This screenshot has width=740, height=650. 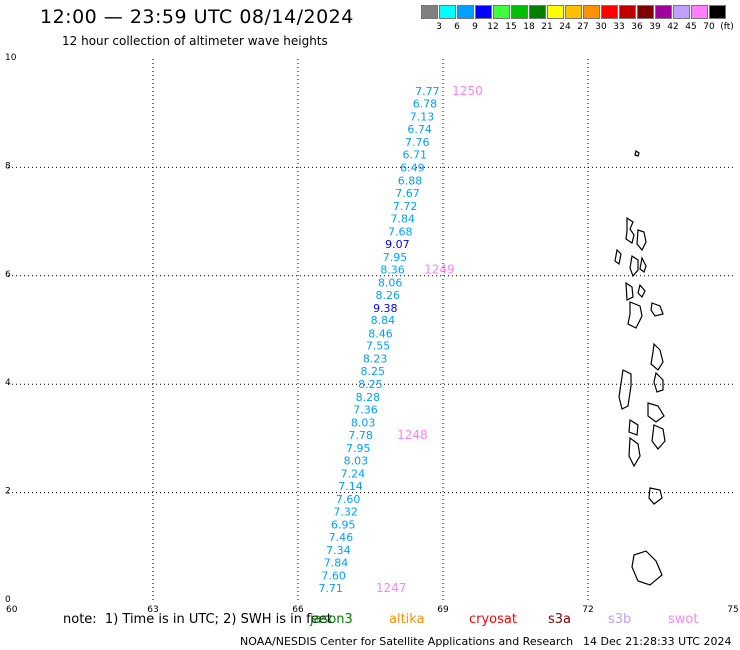 I want to click on wave-height-label: 7.32, so click(x=345, y=512).